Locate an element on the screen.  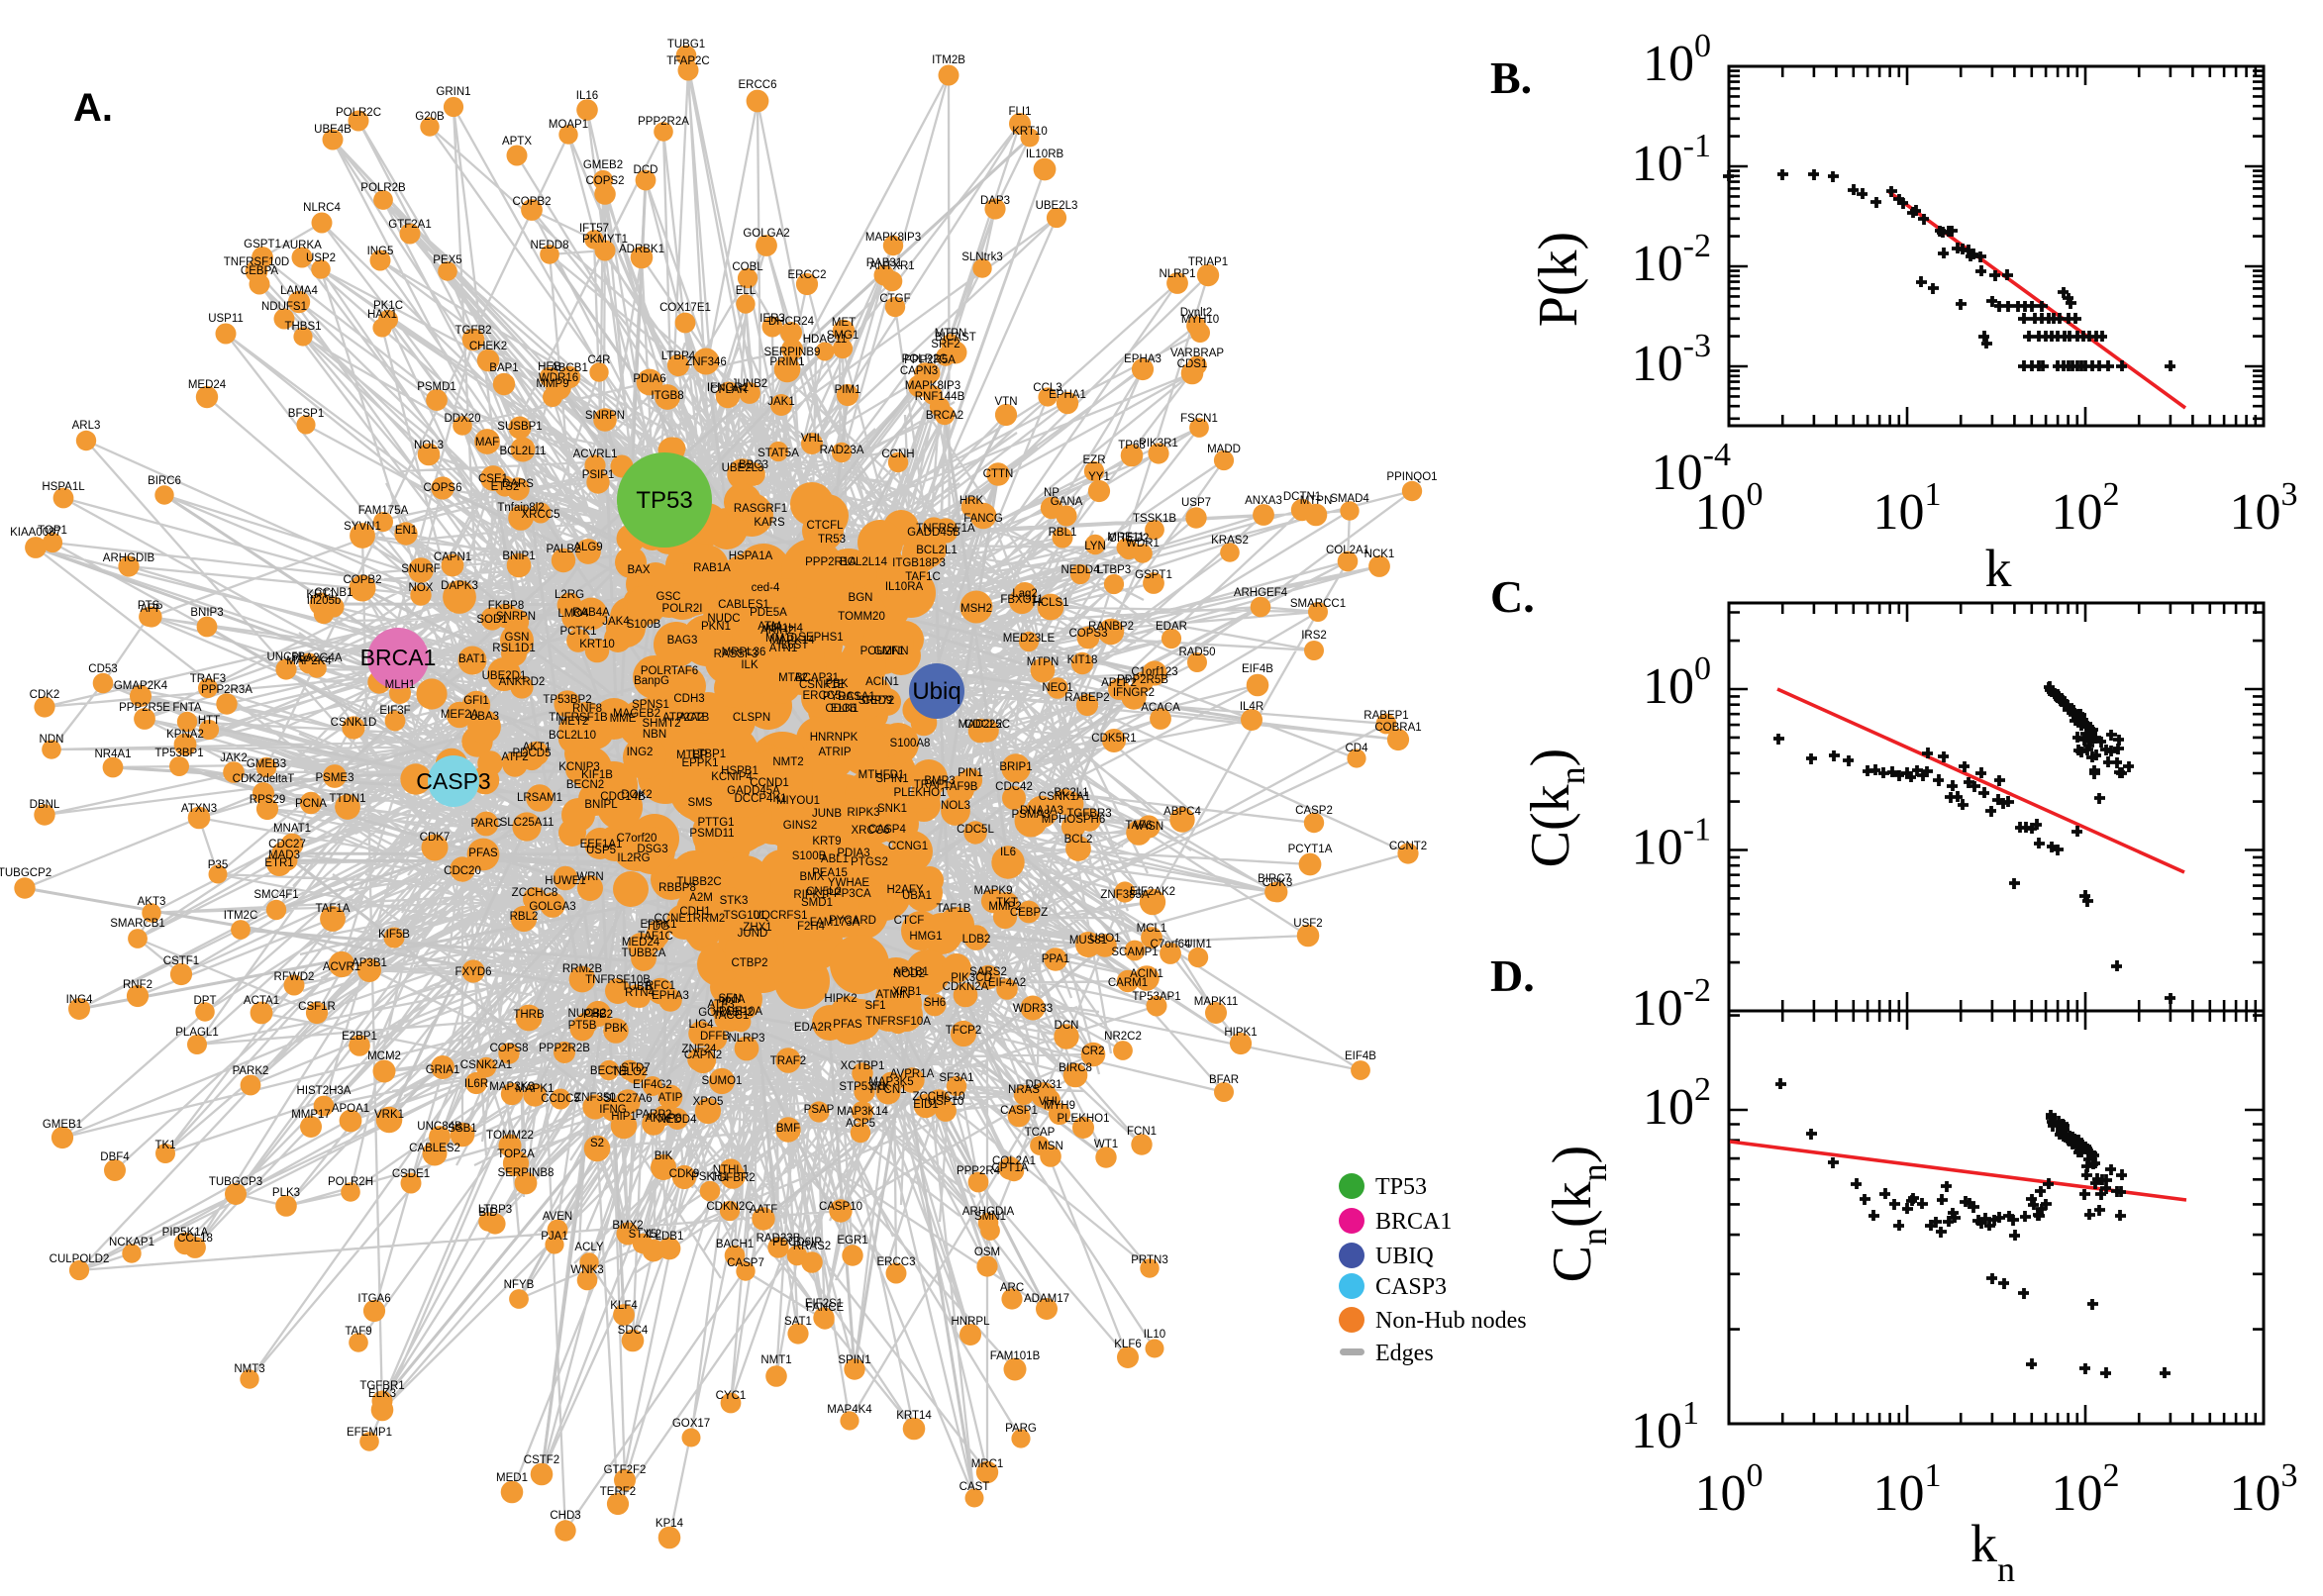
svg-text: FLI1 is located at coordinates (1020, 112).